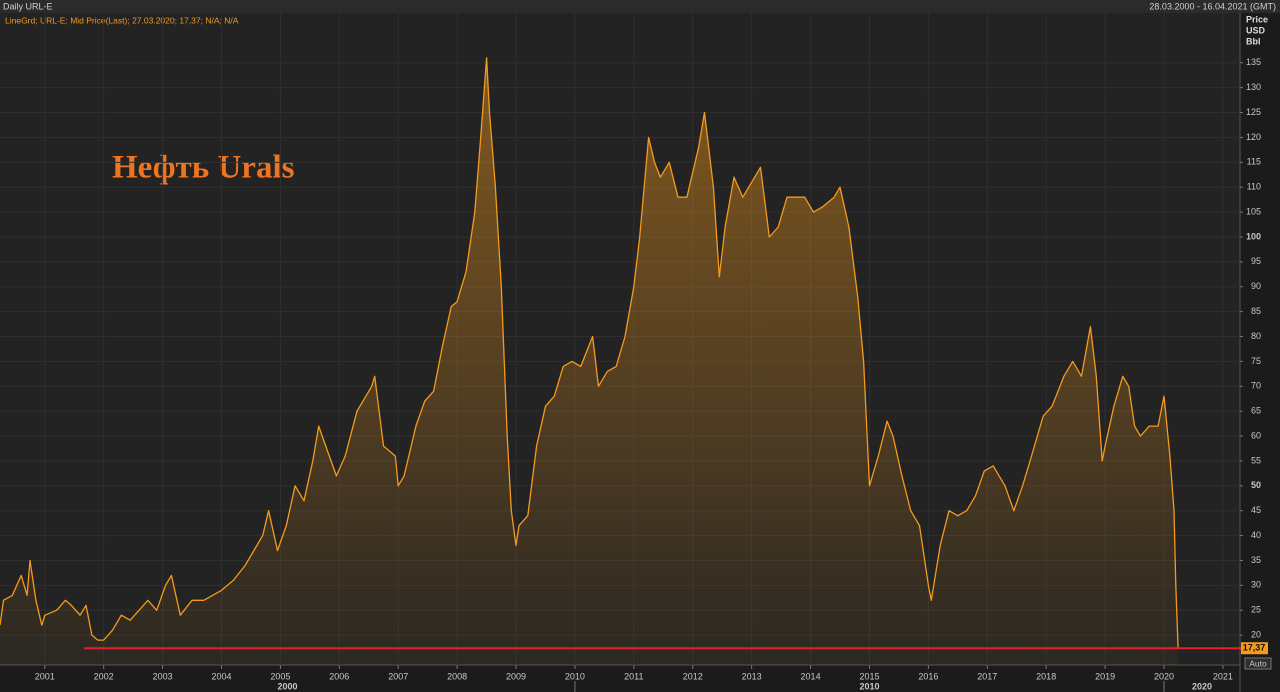 This screenshot has height=692, width=1280. Describe the element at coordinates (1253, 137) in the screenshot. I see `y-tick-label: 120` at that location.